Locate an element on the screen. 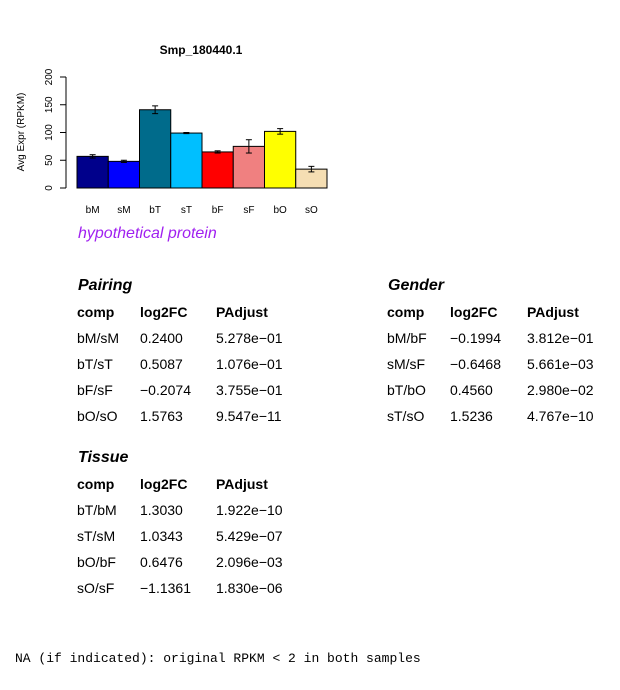 This screenshot has width=620, height=690. padjust-cell: 1.076e−01 is located at coordinates (249, 364).